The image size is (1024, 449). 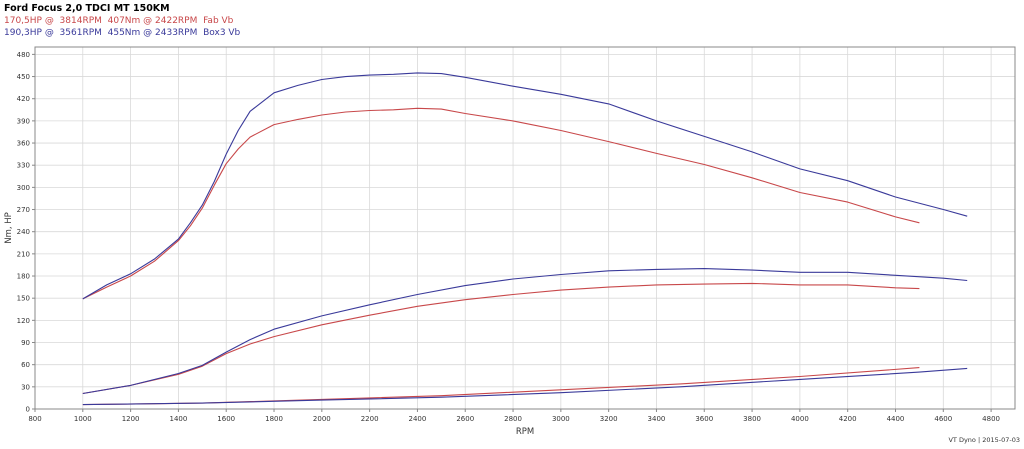 What do you see at coordinates (25, 365) in the screenshot?
I see `y-tick-label: 60` at bounding box center [25, 365].